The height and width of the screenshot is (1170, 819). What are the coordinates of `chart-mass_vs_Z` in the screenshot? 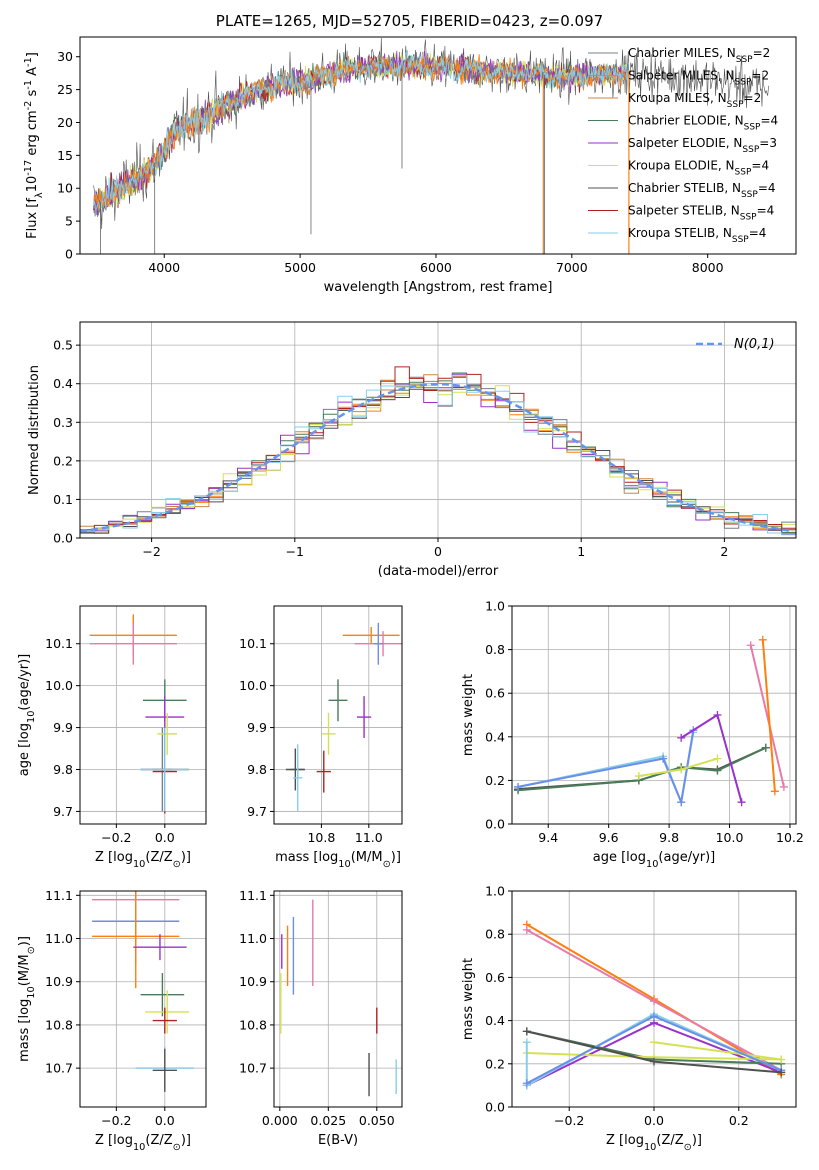 It's located at (143, 999).